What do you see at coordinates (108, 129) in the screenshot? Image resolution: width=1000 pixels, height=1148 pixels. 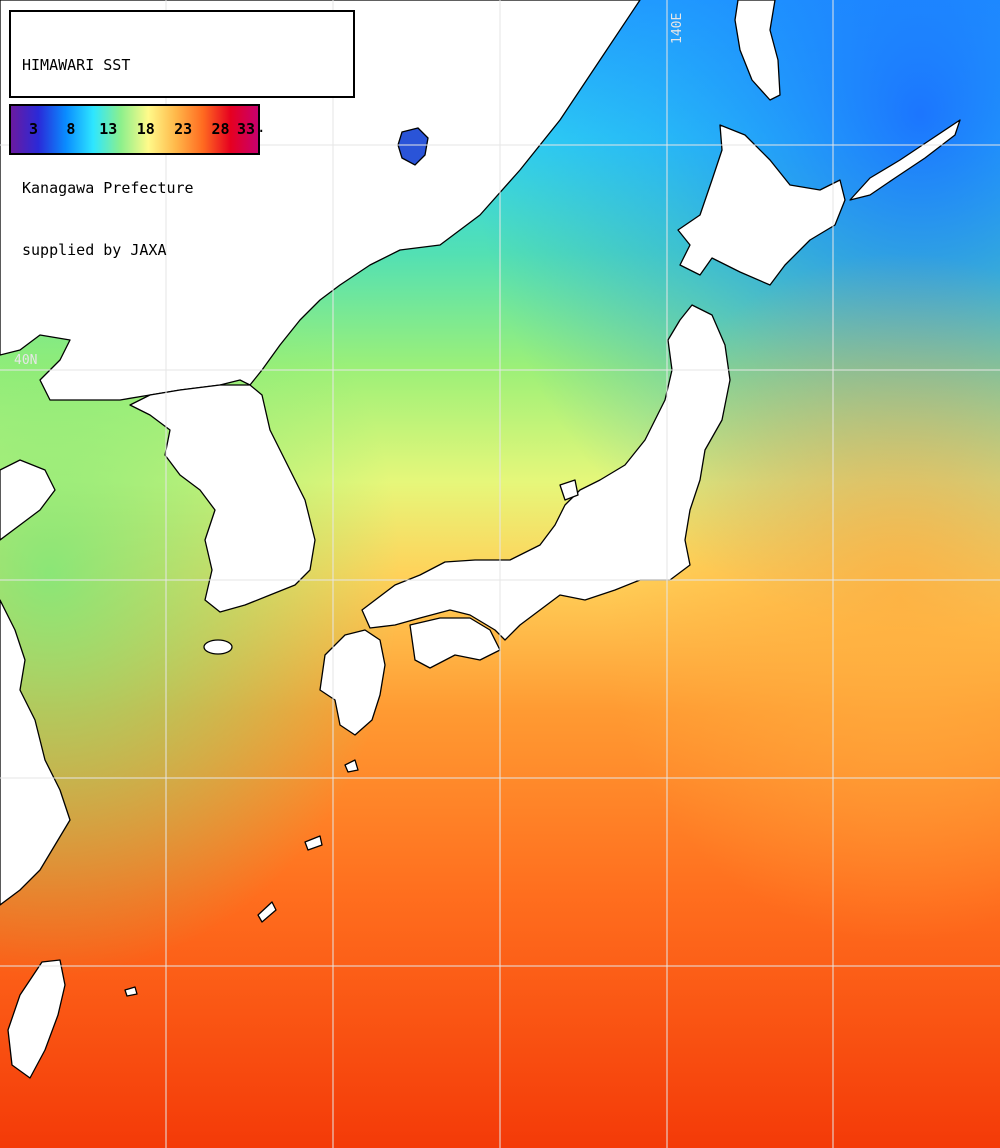 I see `color-scale-tick-label: 13` at bounding box center [108, 129].